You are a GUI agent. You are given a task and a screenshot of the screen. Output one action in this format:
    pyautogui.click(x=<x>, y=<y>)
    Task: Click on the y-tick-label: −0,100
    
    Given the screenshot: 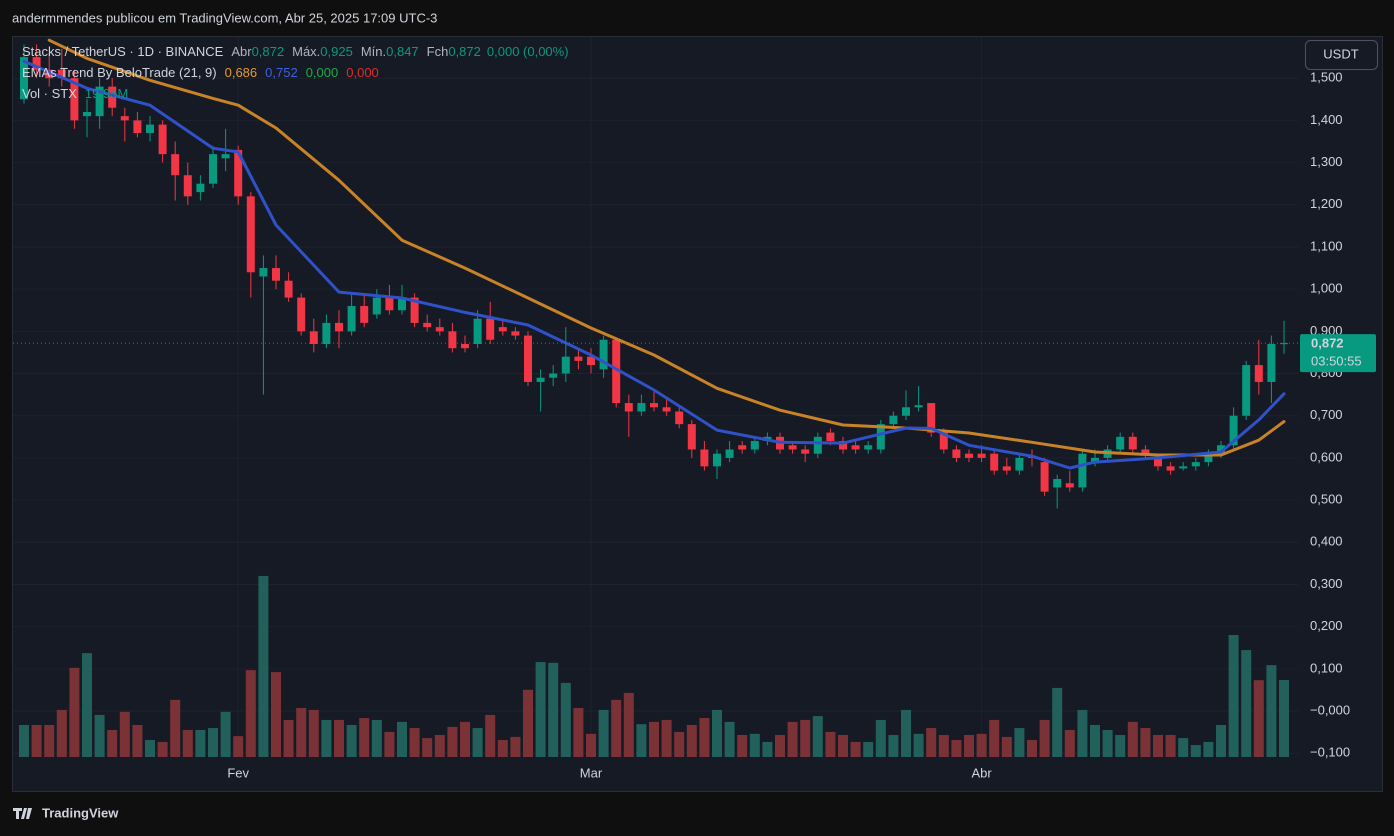 What is the action you would take?
    pyautogui.click(x=1330, y=752)
    